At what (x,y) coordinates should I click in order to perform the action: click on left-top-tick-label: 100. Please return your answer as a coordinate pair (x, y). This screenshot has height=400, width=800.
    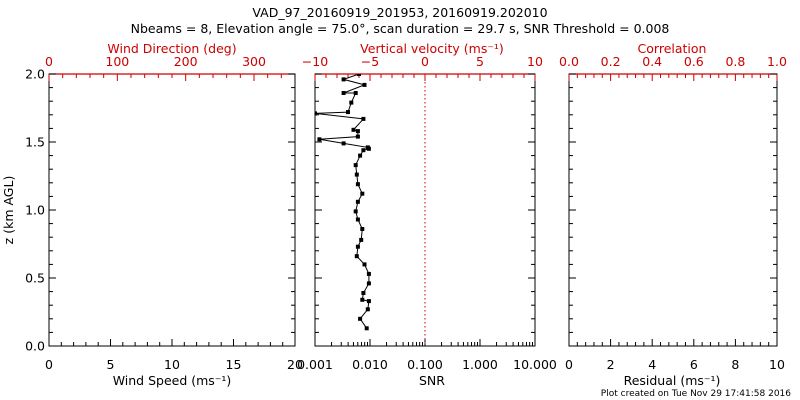
    Looking at the image, I should click on (117, 61).